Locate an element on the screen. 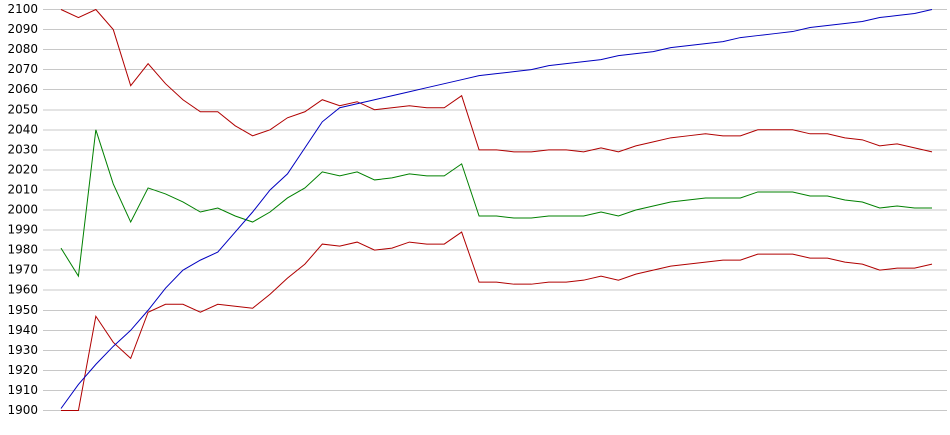 This screenshot has width=950, height=435. y-tick-label: 2090 is located at coordinates (22, 29).